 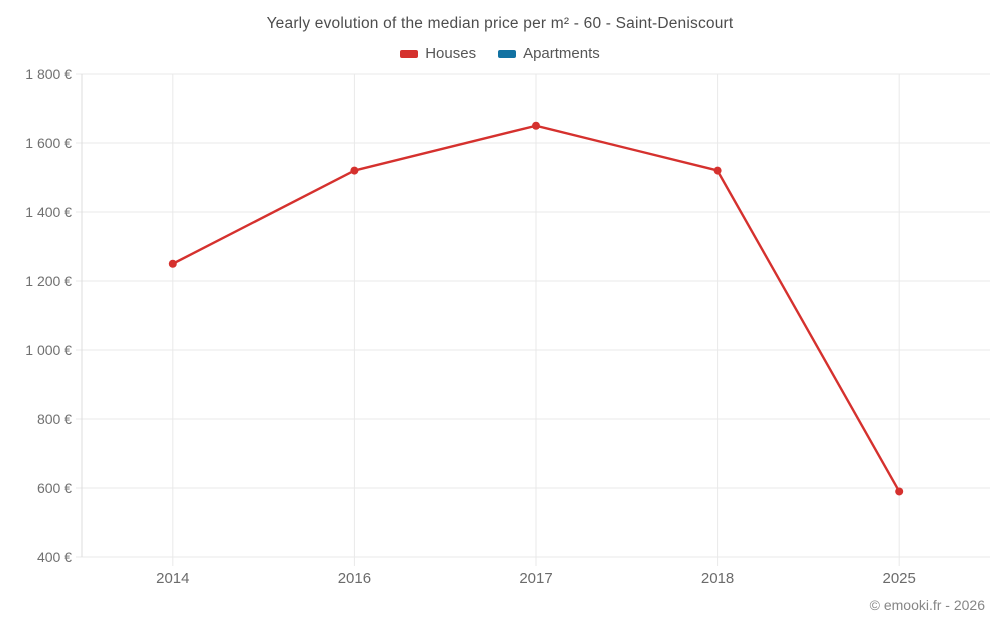 What do you see at coordinates (54, 557) in the screenshot?
I see `y-axis-tick-label: 400 €` at bounding box center [54, 557].